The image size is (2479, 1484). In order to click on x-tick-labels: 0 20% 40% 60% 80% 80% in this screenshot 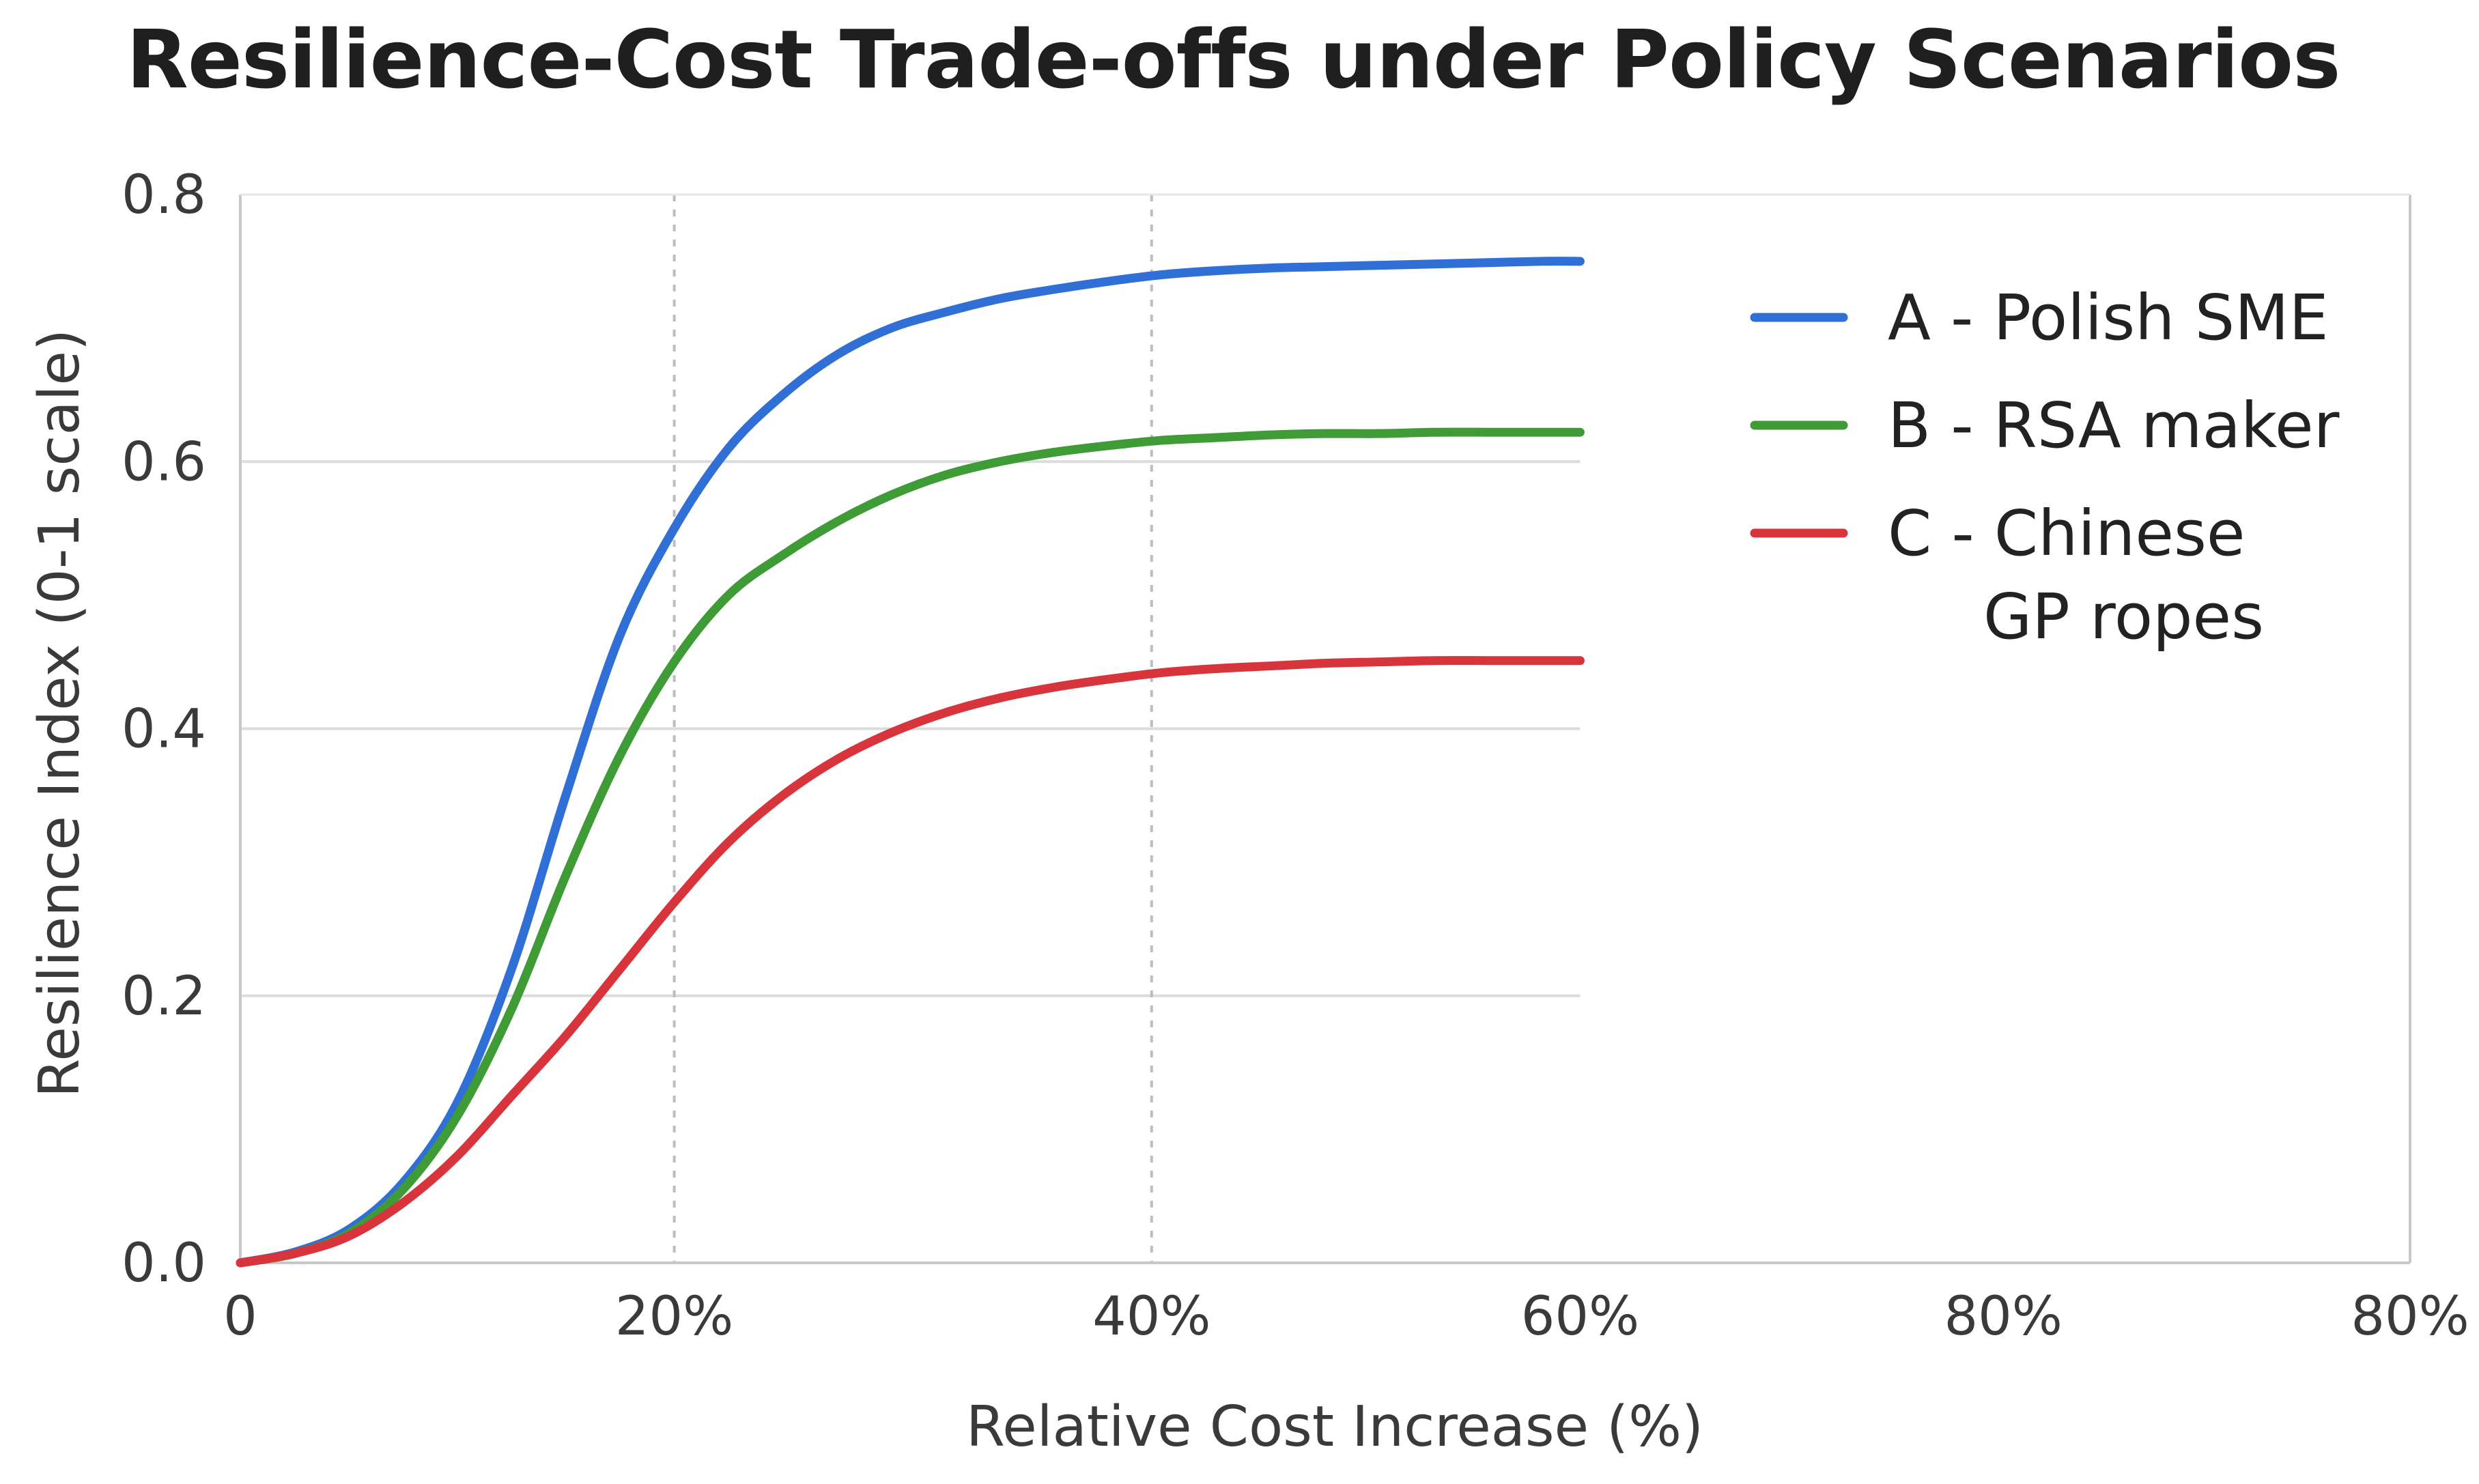, I will do `click(1346, 1316)`.